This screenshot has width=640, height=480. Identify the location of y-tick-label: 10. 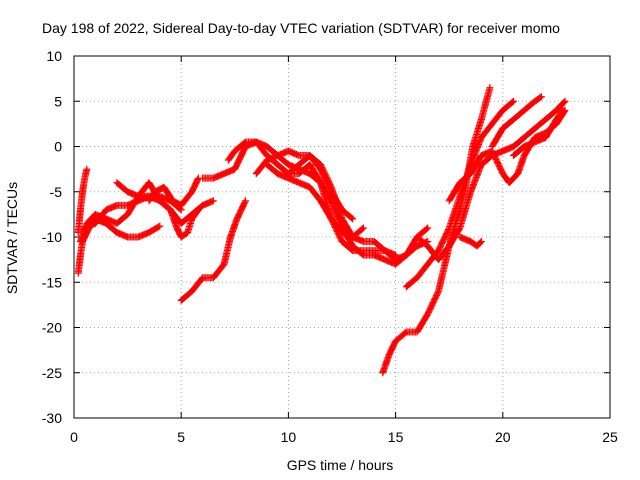
(54, 56).